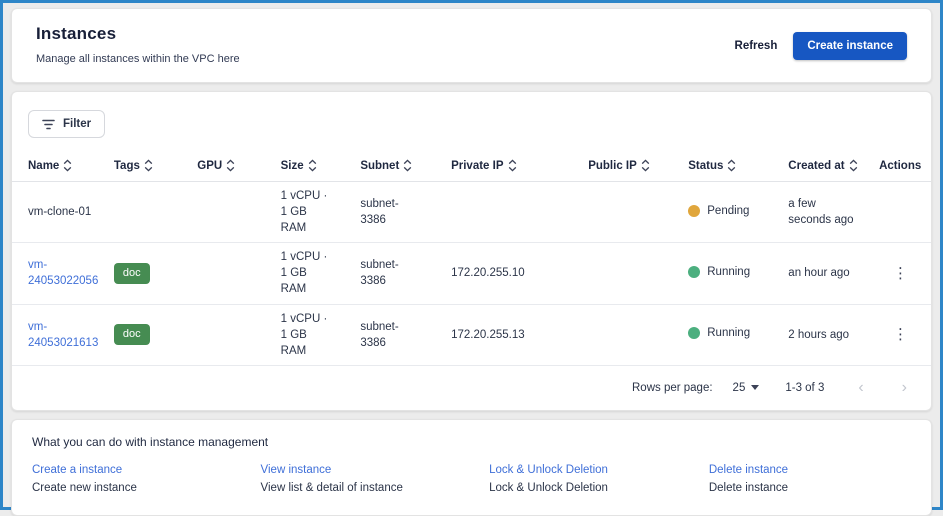 The image size is (943, 516). What do you see at coordinates (834, 166) in the screenshot?
I see `column-header-created-at: Created at` at bounding box center [834, 166].